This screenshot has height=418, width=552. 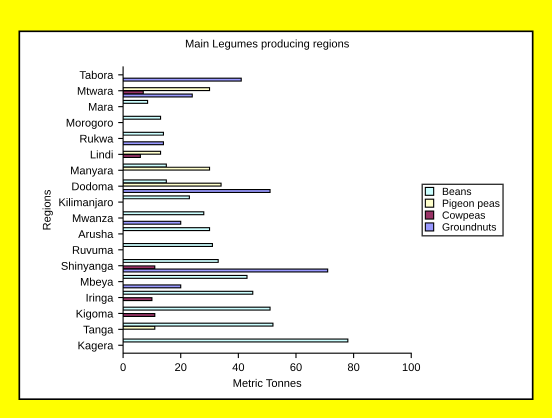 I want to click on y-tick-label: Lindi, so click(x=101, y=154).